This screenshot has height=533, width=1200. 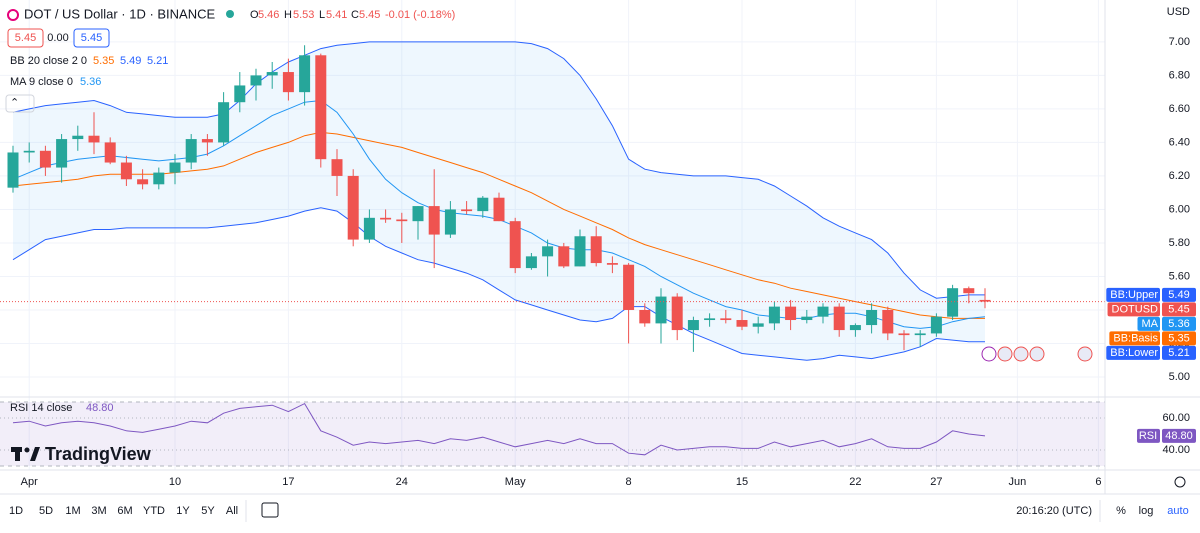 I want to click on logo: TradingView, so click(x=81, y=454).